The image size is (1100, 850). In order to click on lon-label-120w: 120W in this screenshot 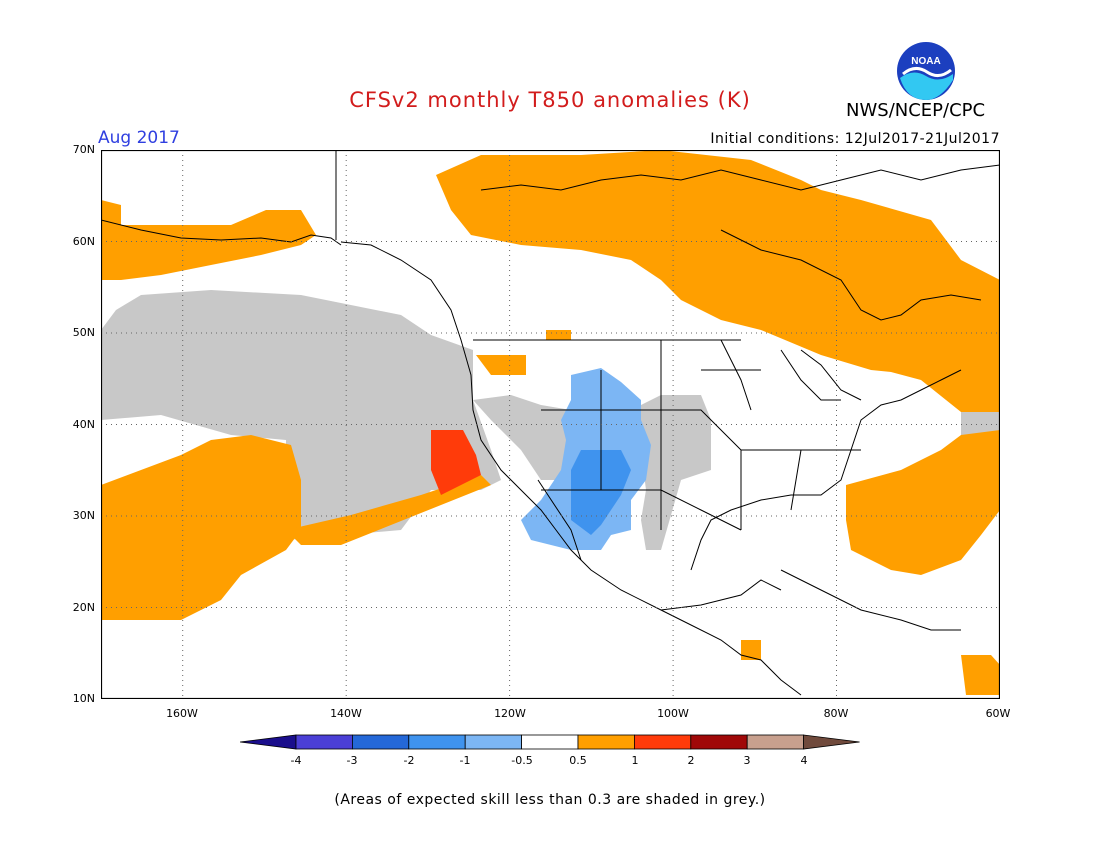, I will do `click(510, 713)`.